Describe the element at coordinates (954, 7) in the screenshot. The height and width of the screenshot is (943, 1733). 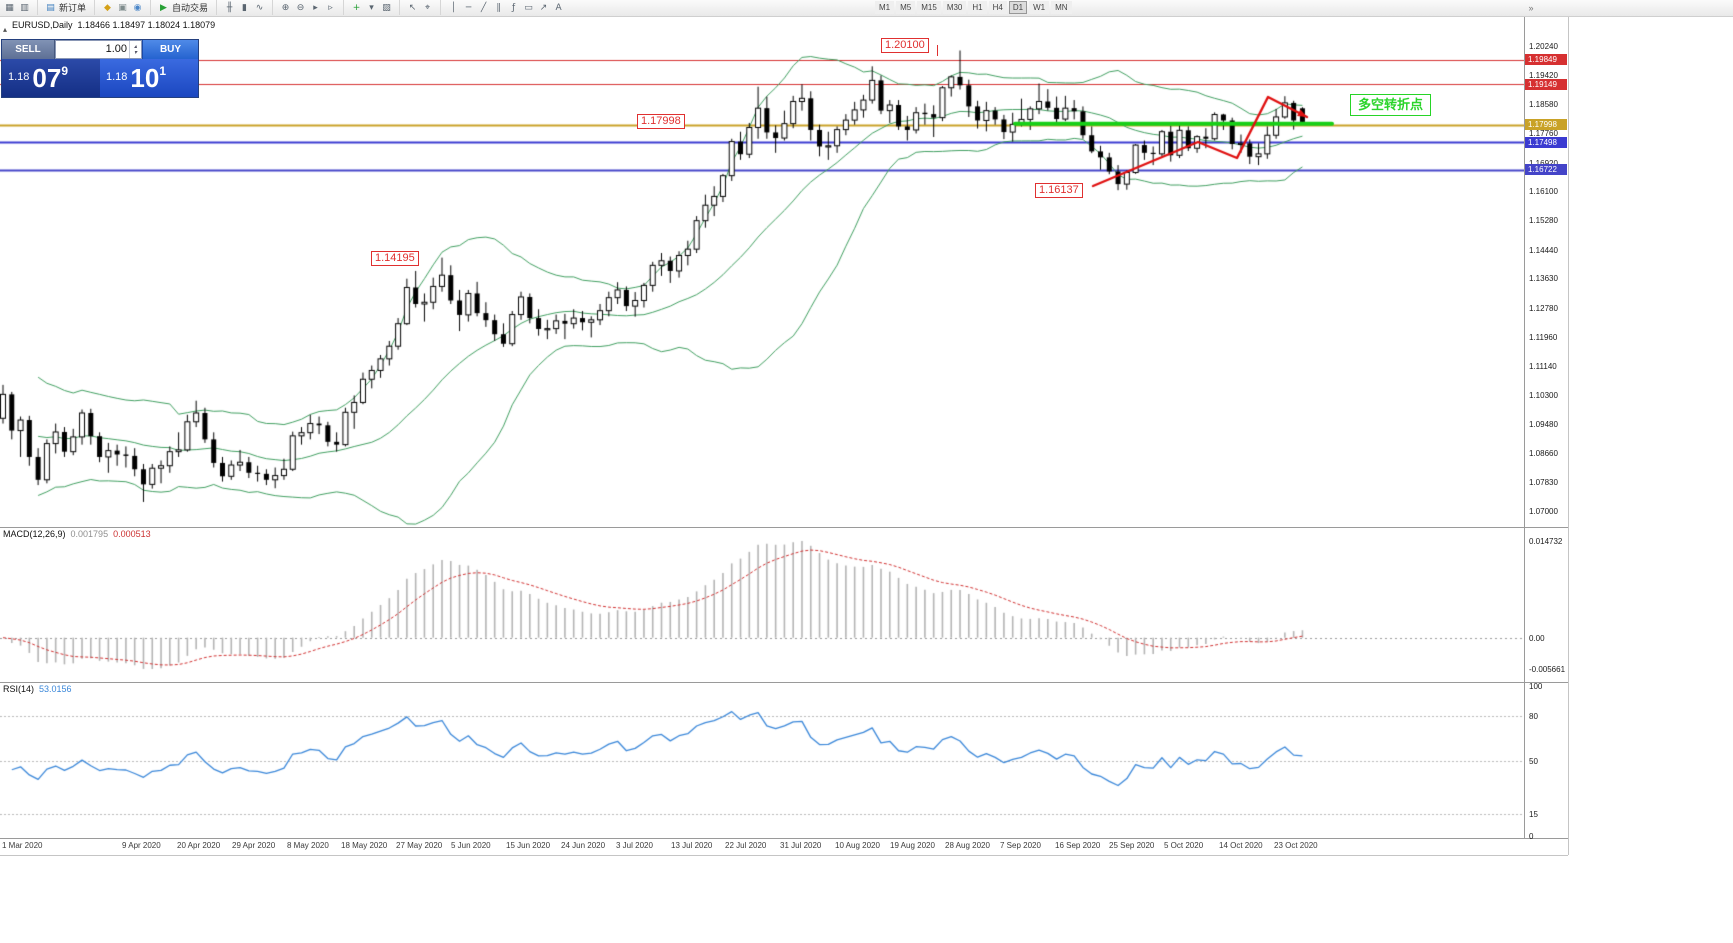
I see `timeframe-m30: M30` at that location.